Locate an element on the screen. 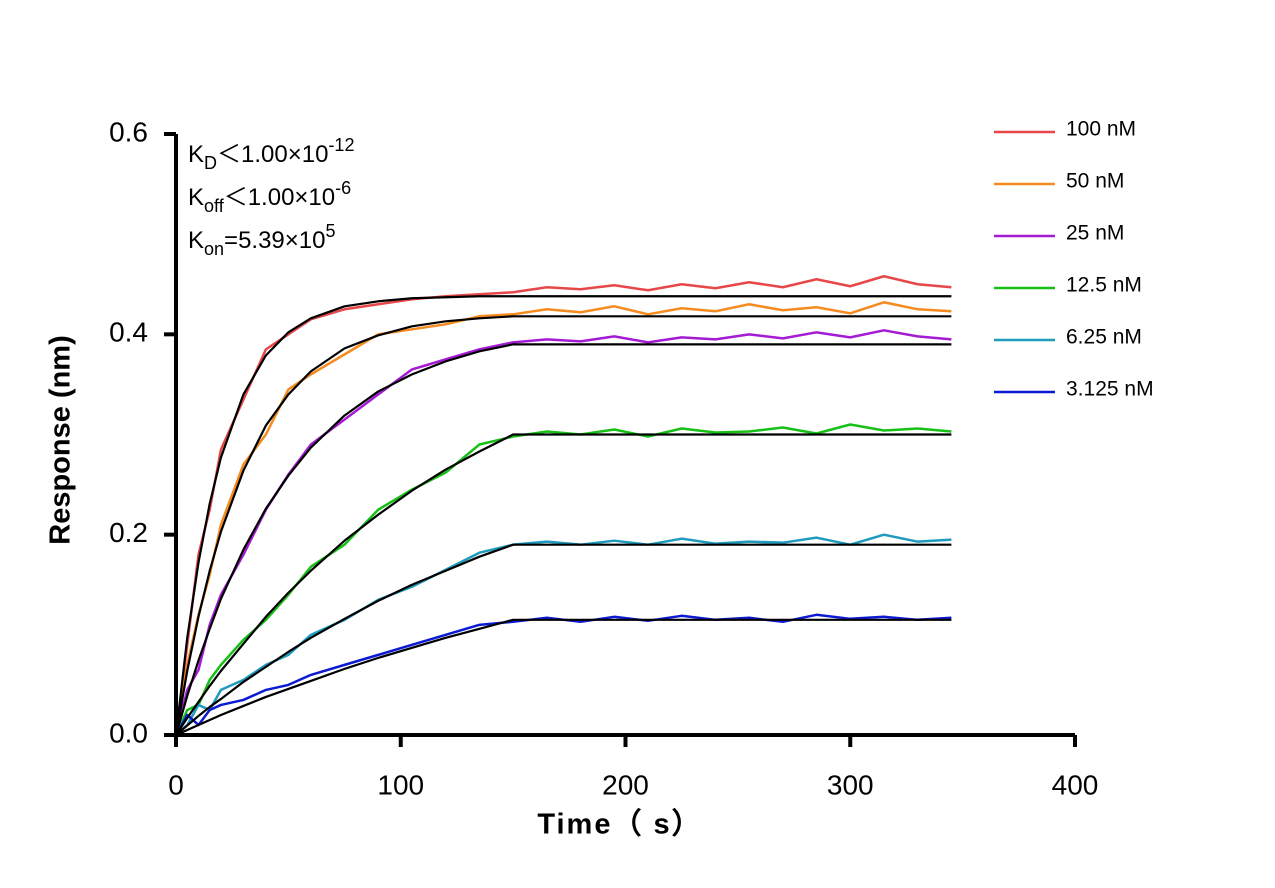 The width and height of the screenshot is (1275, 888). annotation-subscript: D is located at coordinates (210, 163).